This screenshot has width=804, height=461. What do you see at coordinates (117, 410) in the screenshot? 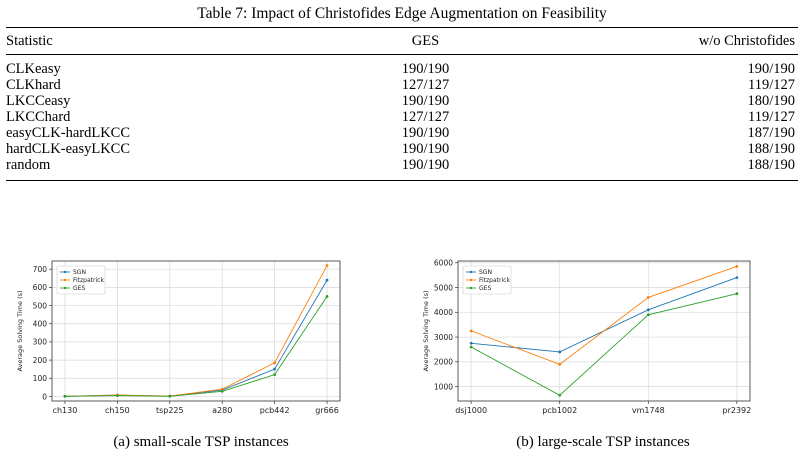
I see `x-tick-label: ch150` at bounding box center [117, 410].